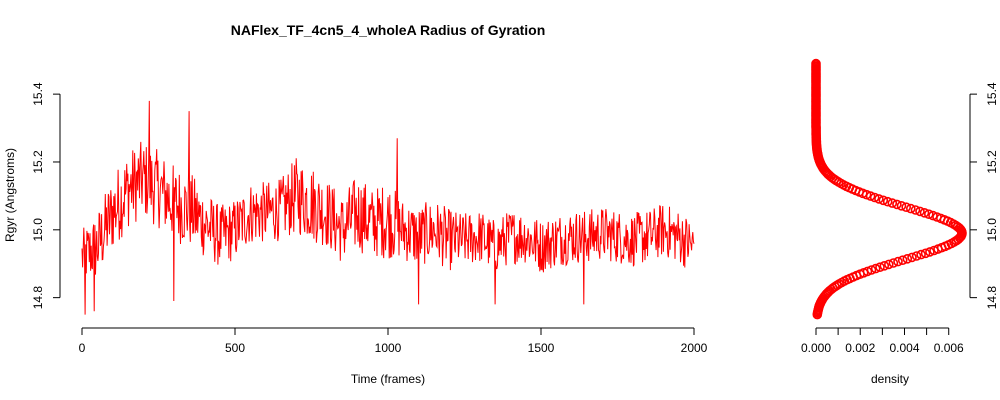 This screenshot has height=400, width=1000. I want to click on main-x-tick-label: 500, so click(235, 348).